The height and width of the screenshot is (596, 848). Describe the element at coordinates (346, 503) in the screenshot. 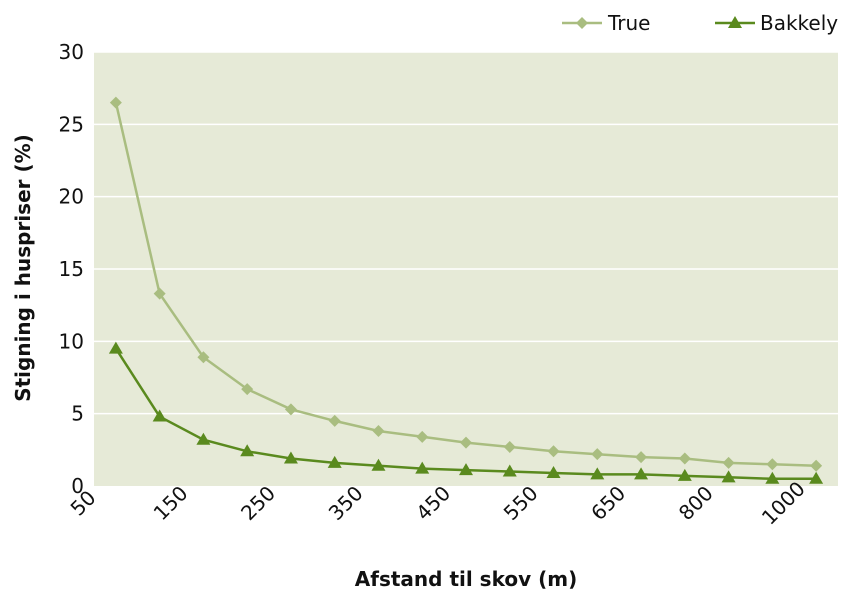

I see `x-tick-label: 350` at that location.